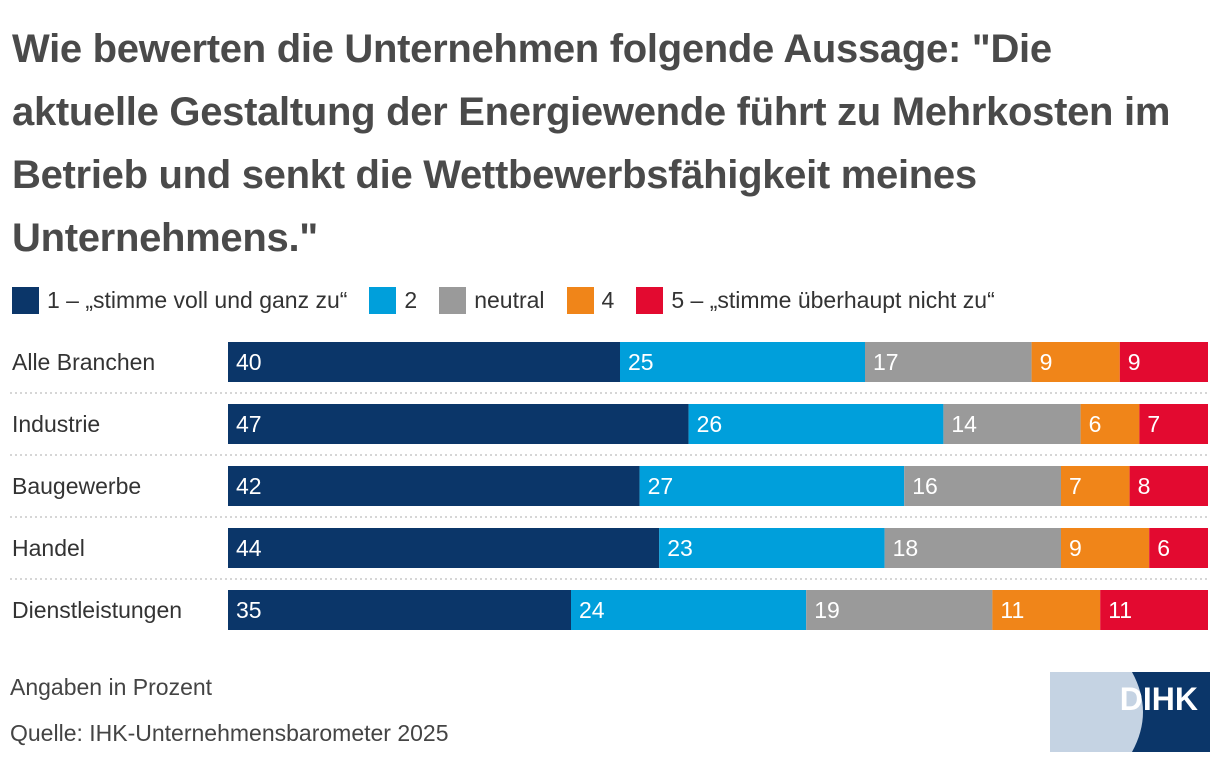 Image resolution: width=1220 pixels, height=764 pixels. Describe the element at coordinates (509, 299) in the screenshot. I see `legend-label-neutral: neutral` at that location.